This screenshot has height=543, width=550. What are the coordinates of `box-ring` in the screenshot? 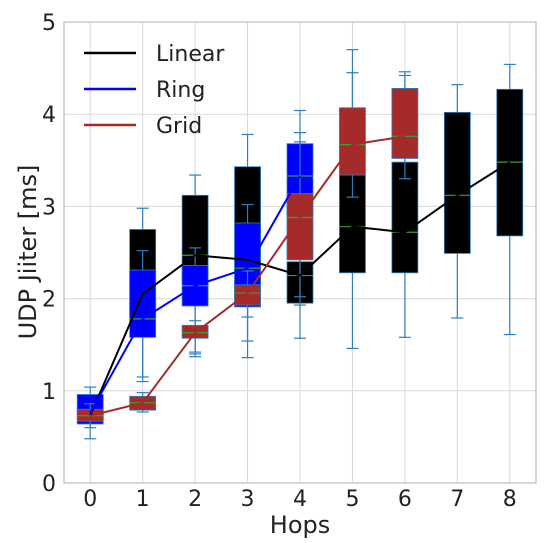 It's located at (143, 316).